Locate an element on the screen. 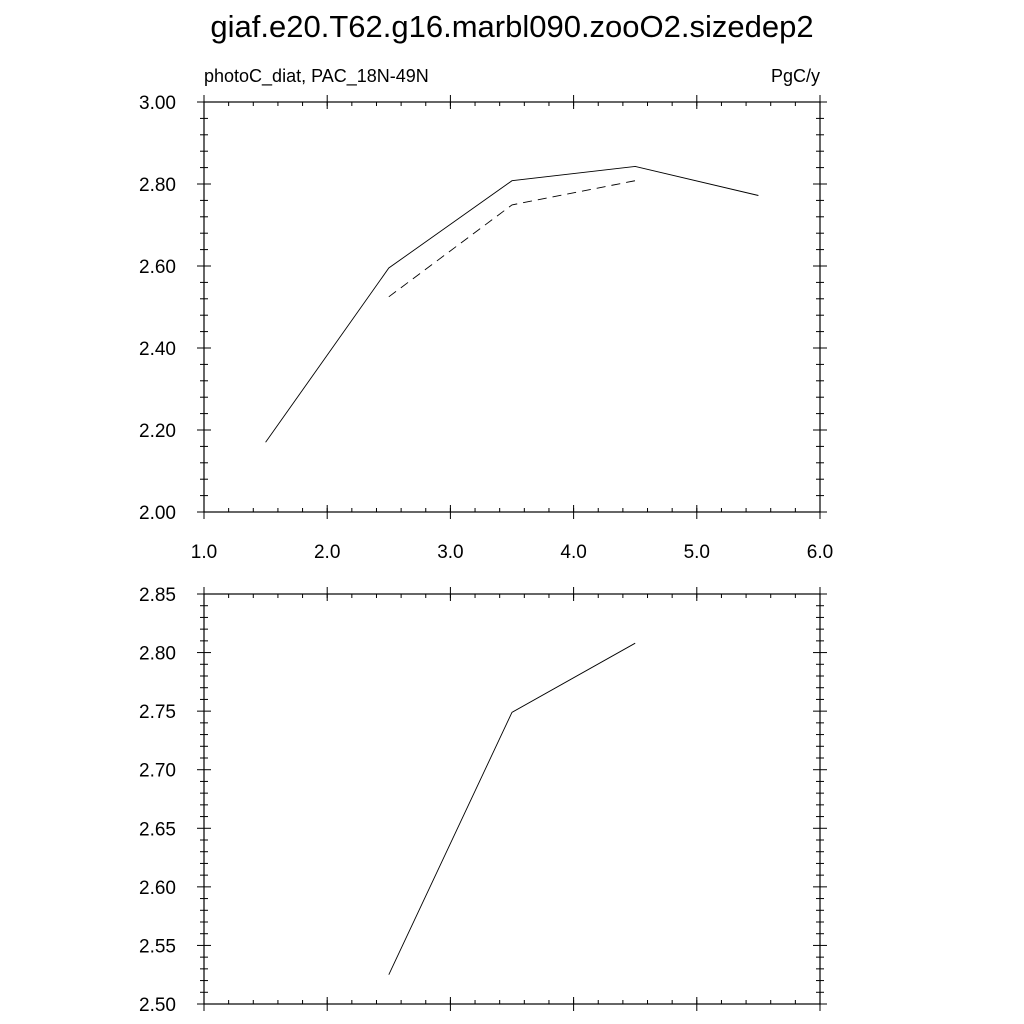  top-y-tick-label: 2.20 is located at coordinates (157, 431).